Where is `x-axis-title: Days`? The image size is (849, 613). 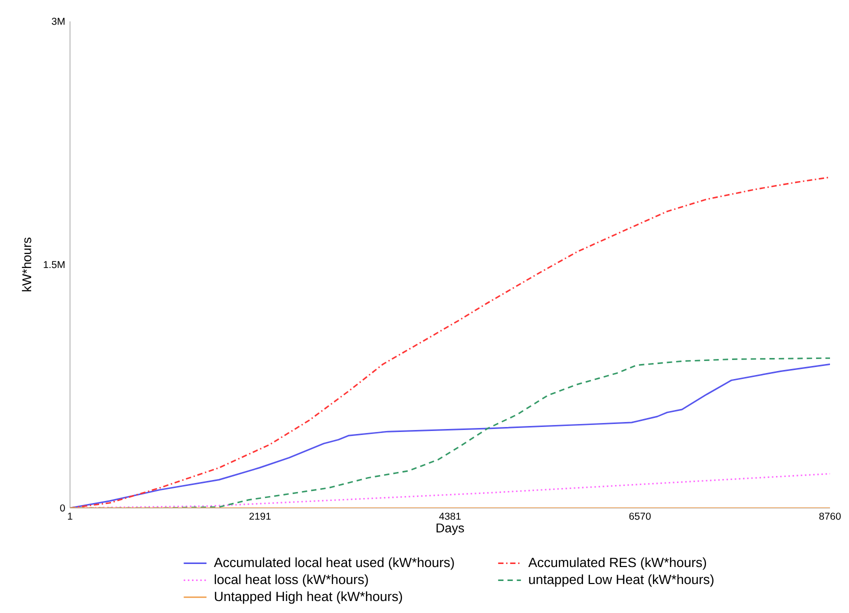
x-axis-title: Days is located at coordinates (450, 529).